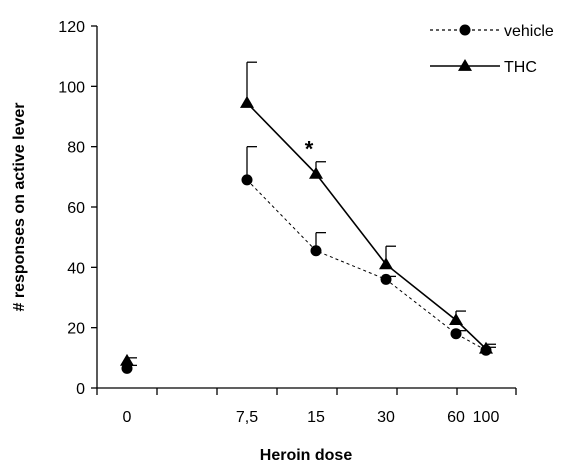 The width and height of the screenshot is (574, 466). Describe the element at coordinates (76, 208) in the screenshot. I see `y-tick-label: 60` at that location.